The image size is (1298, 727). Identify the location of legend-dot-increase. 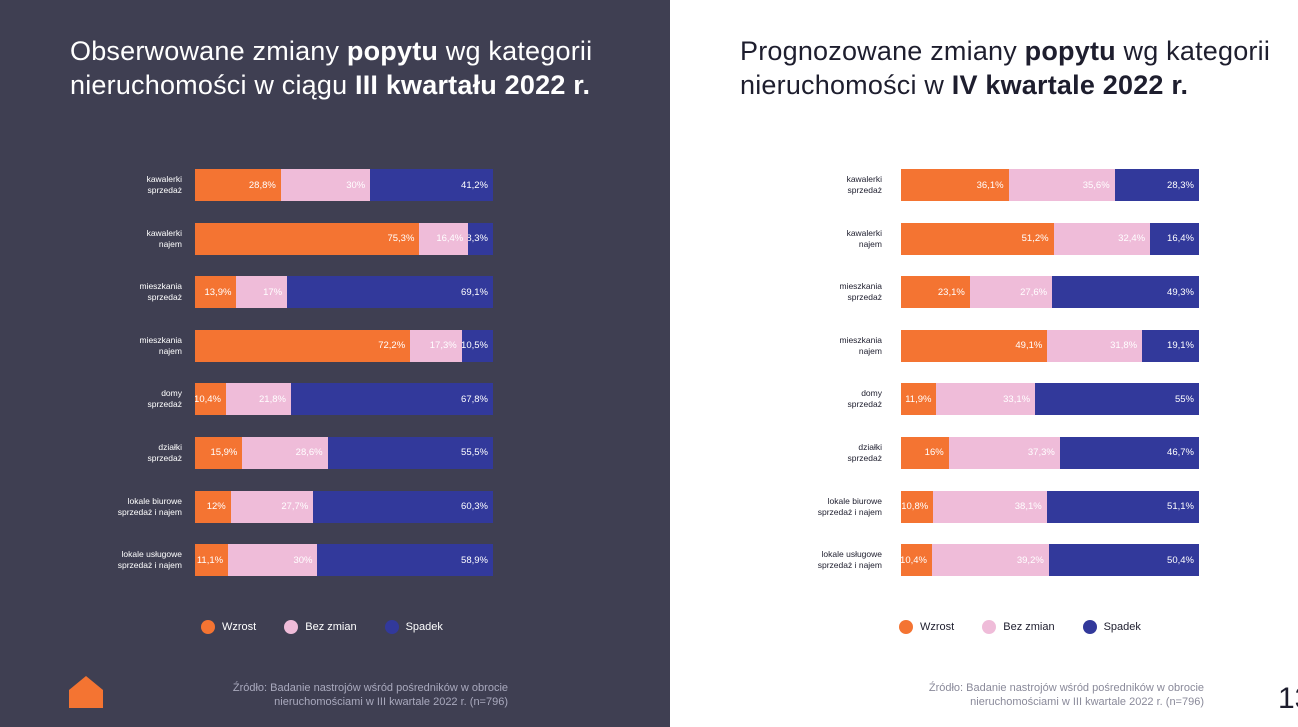
(208, 627).